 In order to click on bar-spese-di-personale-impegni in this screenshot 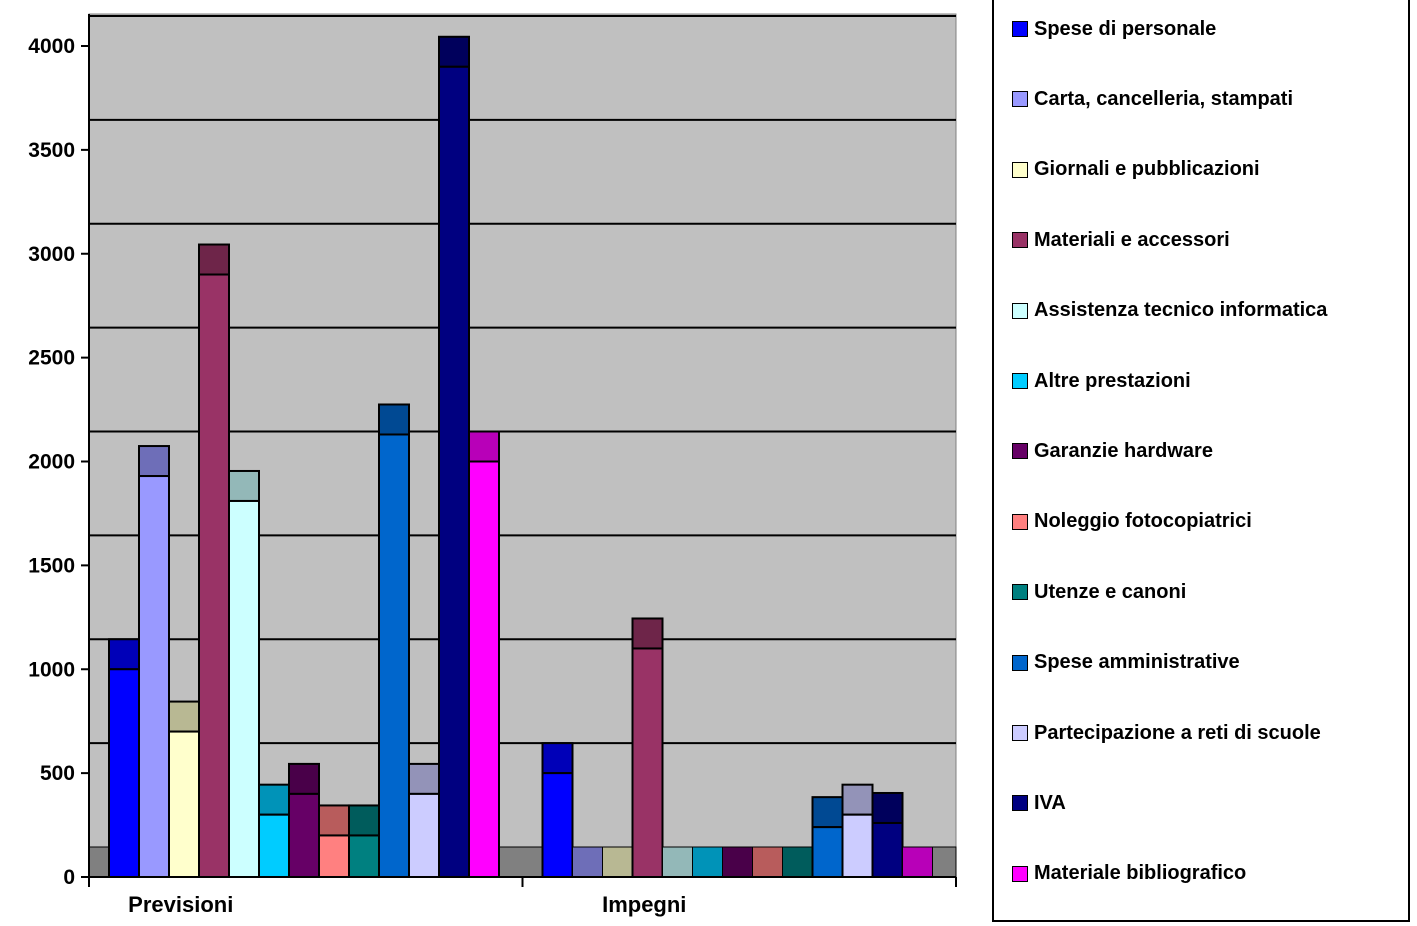, I will do `click(557, 810)`.